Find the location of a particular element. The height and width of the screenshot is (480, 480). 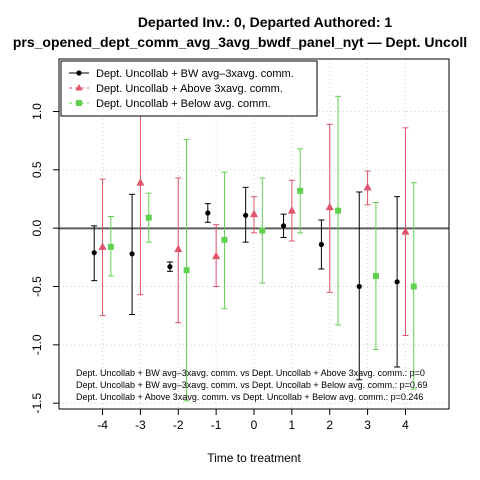

y-tick-label: 0.5 is located at coordinates (37, 169).